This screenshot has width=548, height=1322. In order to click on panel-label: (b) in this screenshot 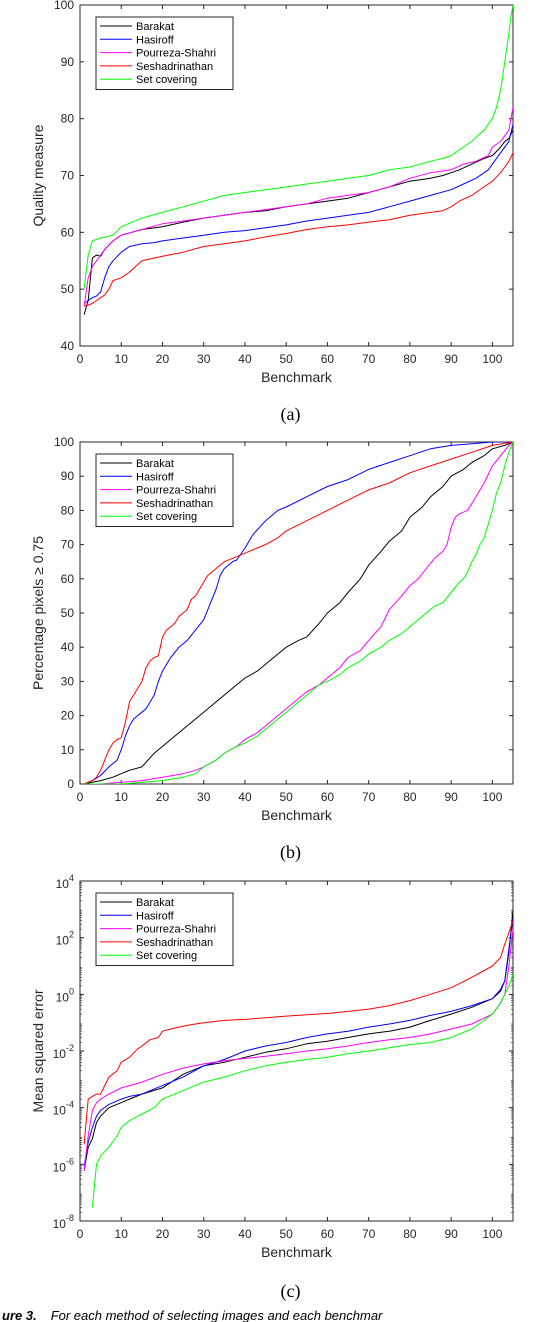, I will do `click(290, 852)`.